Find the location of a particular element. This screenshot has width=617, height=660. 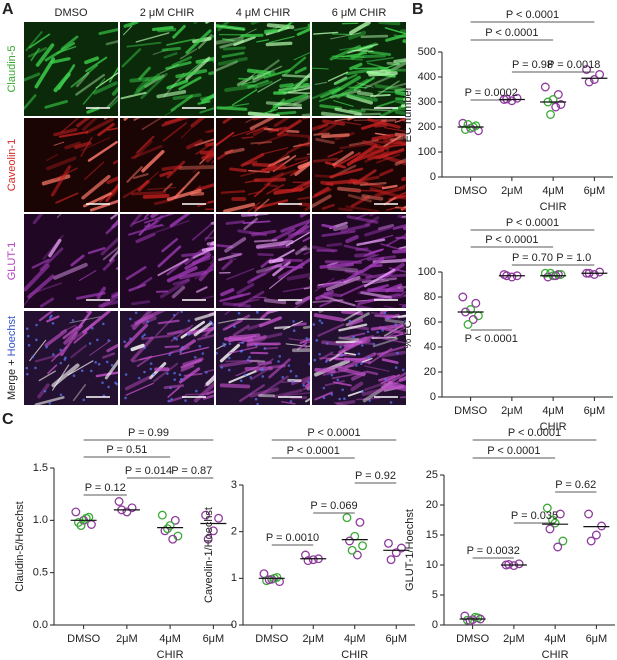

x-axis-label: CHIR is located at coordinates (354, 654).